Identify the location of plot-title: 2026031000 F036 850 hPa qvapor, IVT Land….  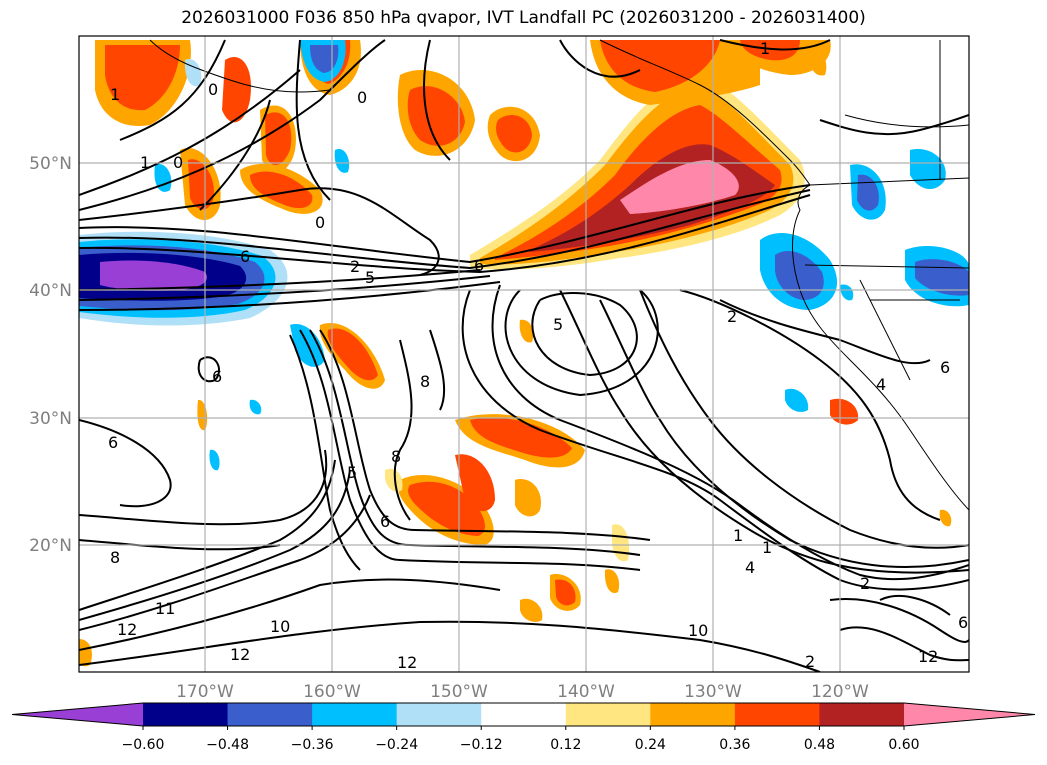
(523, 18).